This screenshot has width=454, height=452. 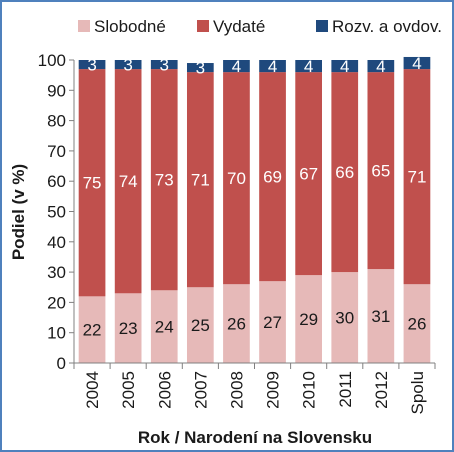 What do you see at coordinates (309, 390) in the screenshot?
I see `x-tick-label-2010: 2010` at bounding box center [309, 390].